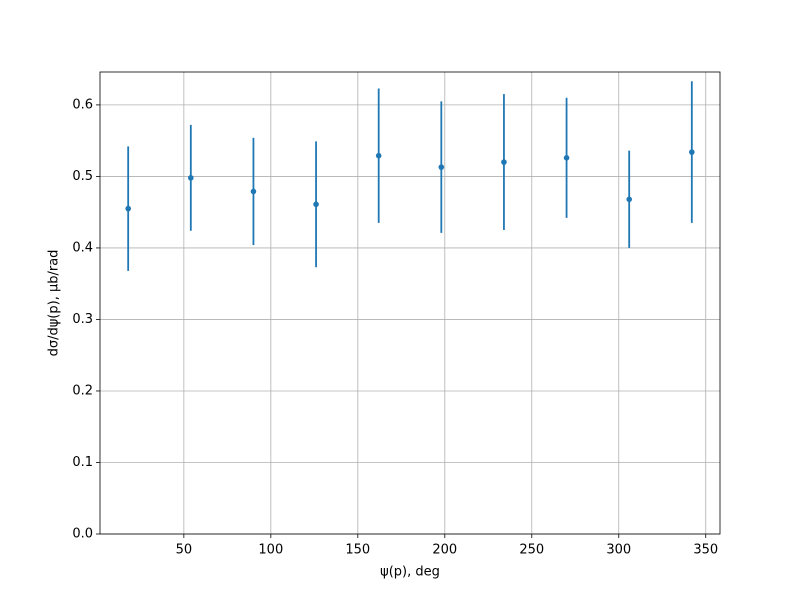  I want to click on y-tick-label: 0.4, so click(82, 247).